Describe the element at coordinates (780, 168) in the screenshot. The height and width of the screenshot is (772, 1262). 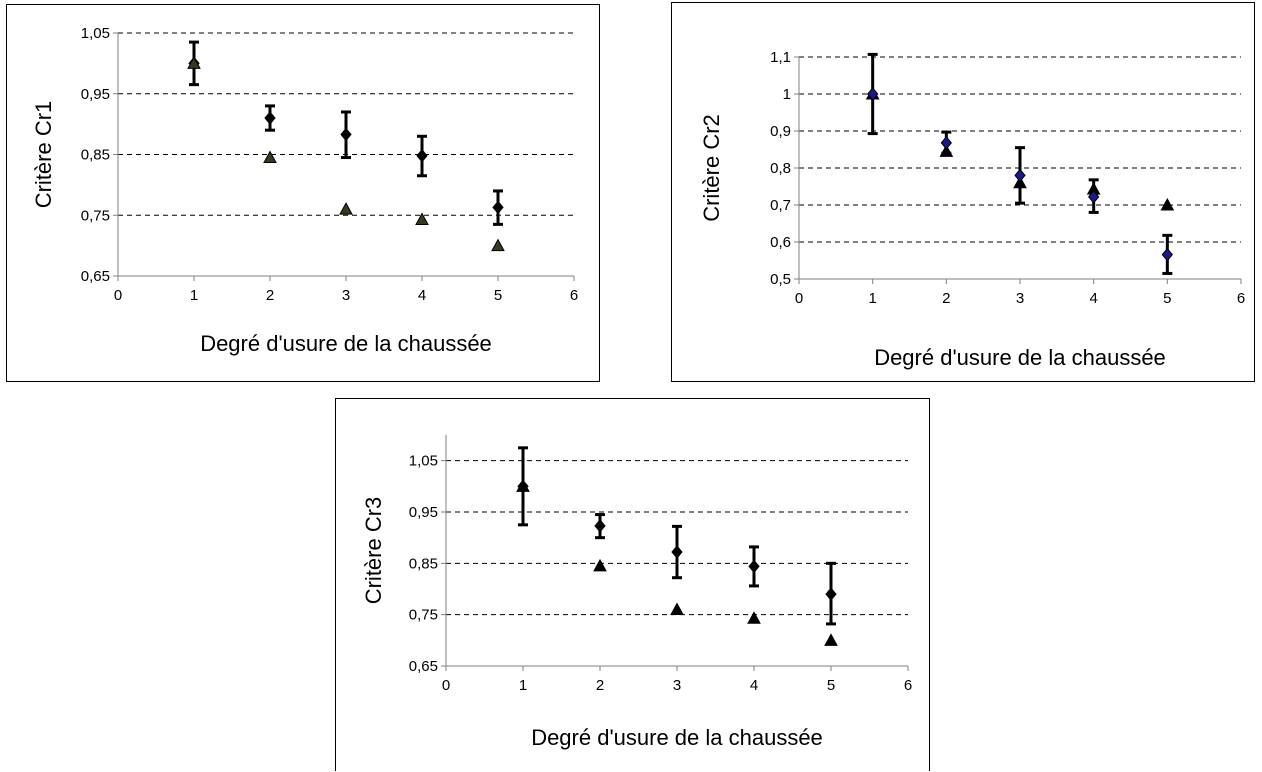
I see `y-tick-label: 0,8` at that location.